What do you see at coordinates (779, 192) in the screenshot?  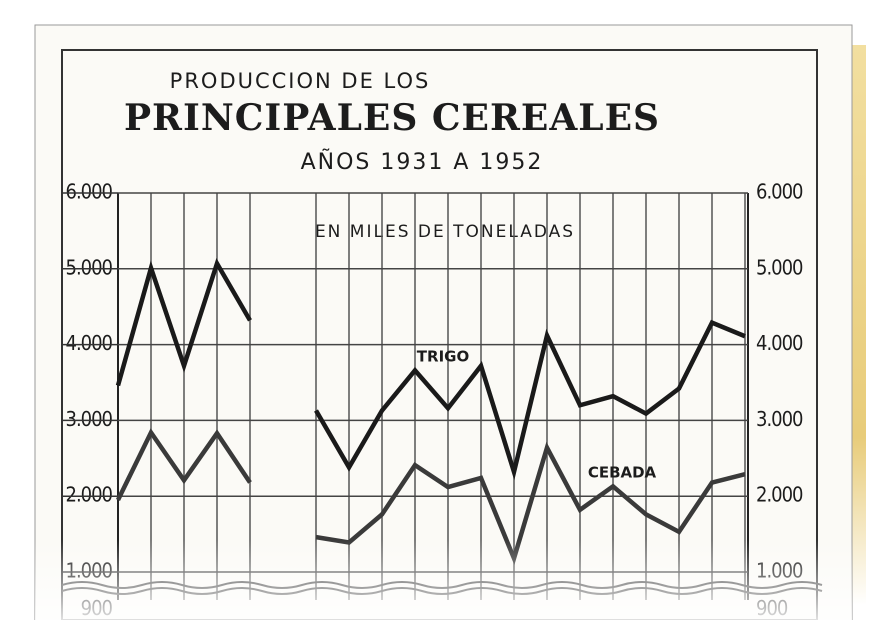 I see `y2-tick-label: 6.000` at bounding box center [779, 192].